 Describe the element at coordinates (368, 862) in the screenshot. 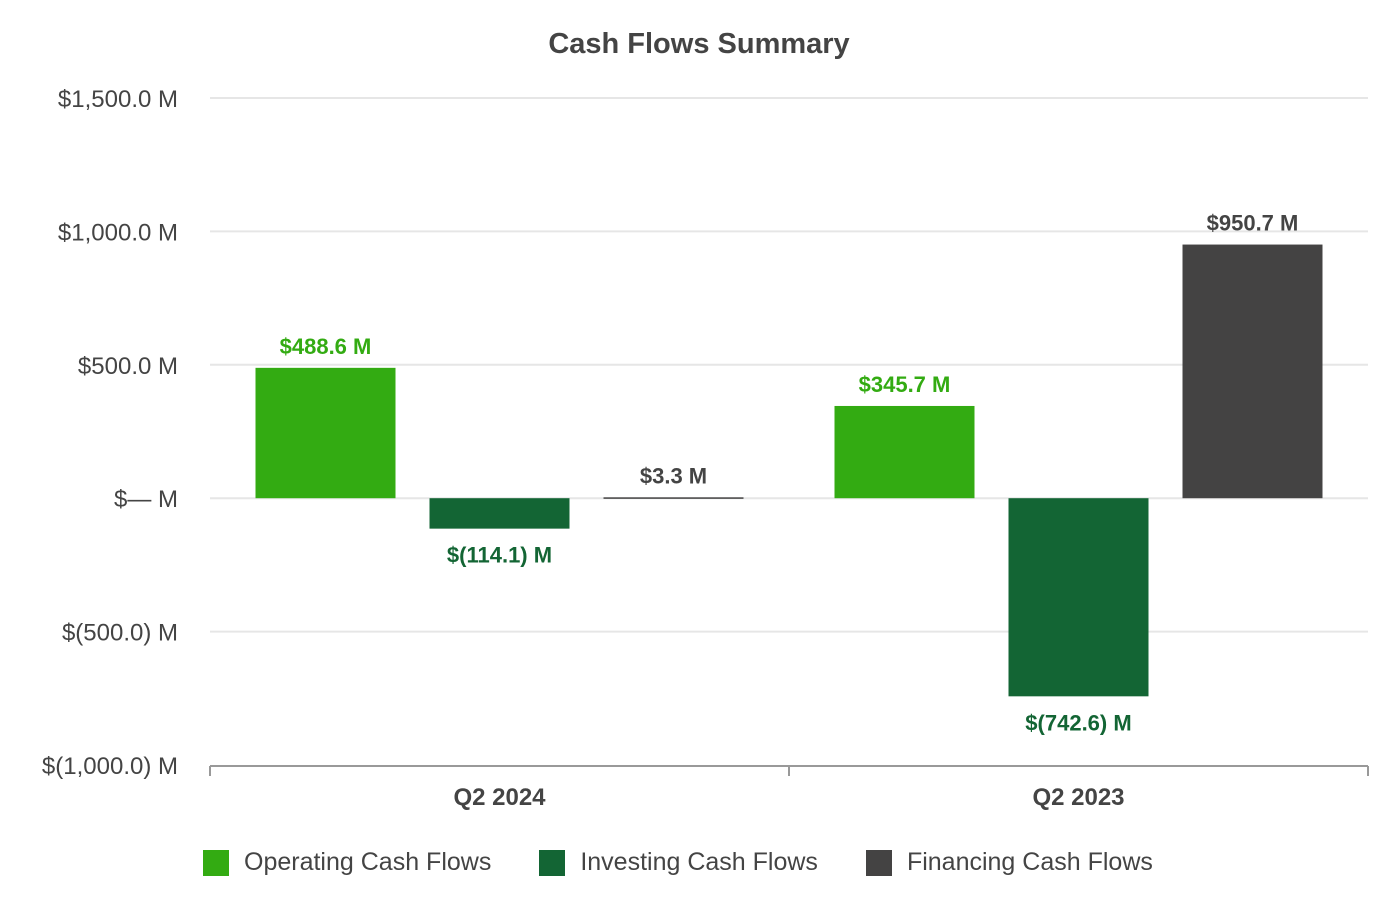

I see `legend-label: Operating Cash Flows` at that location.